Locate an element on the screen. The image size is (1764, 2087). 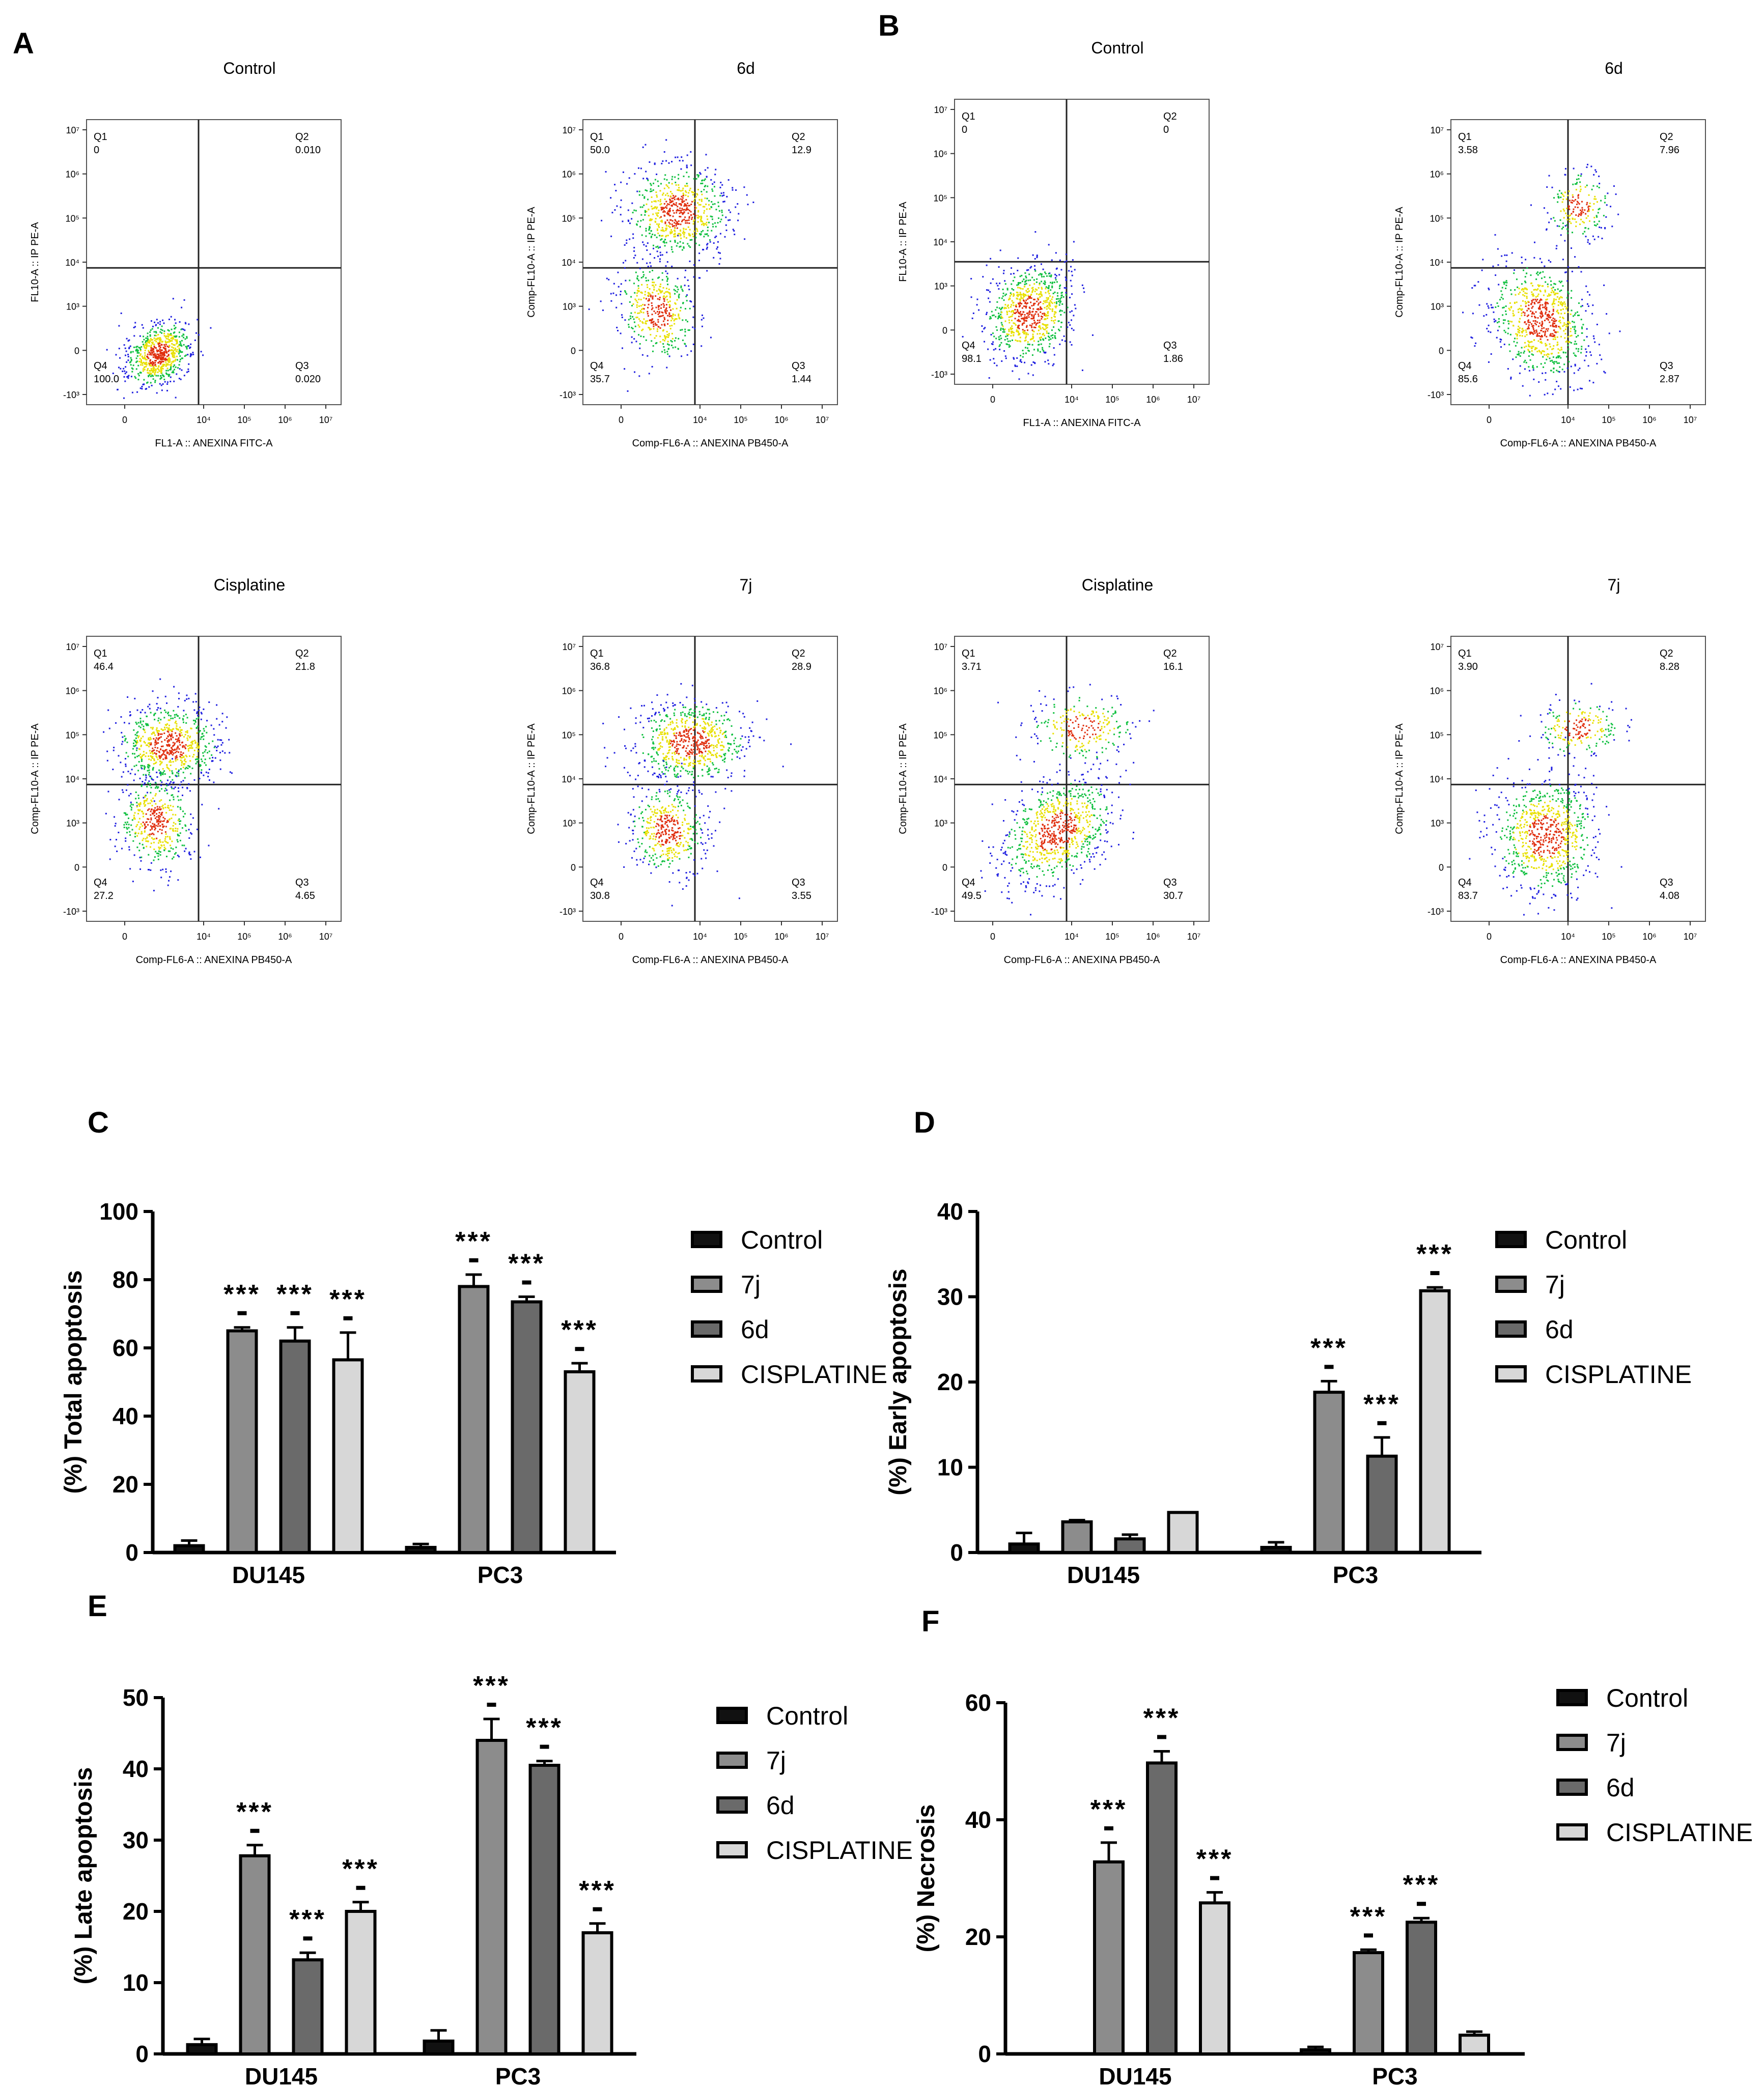
x-axis-label: FL1-A :: ANEXINA FITC-A is located at coordinates (1082, 423).